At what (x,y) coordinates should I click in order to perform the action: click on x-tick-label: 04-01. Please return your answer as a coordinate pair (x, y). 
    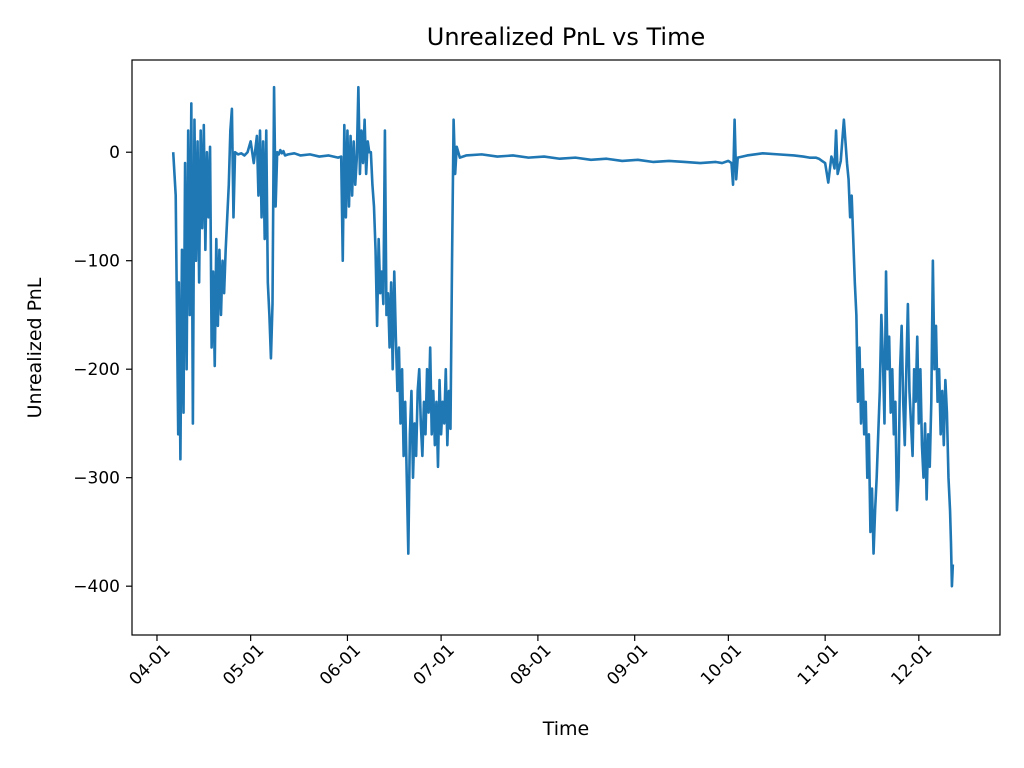
    Looking at the image, I should click on (150, 664).